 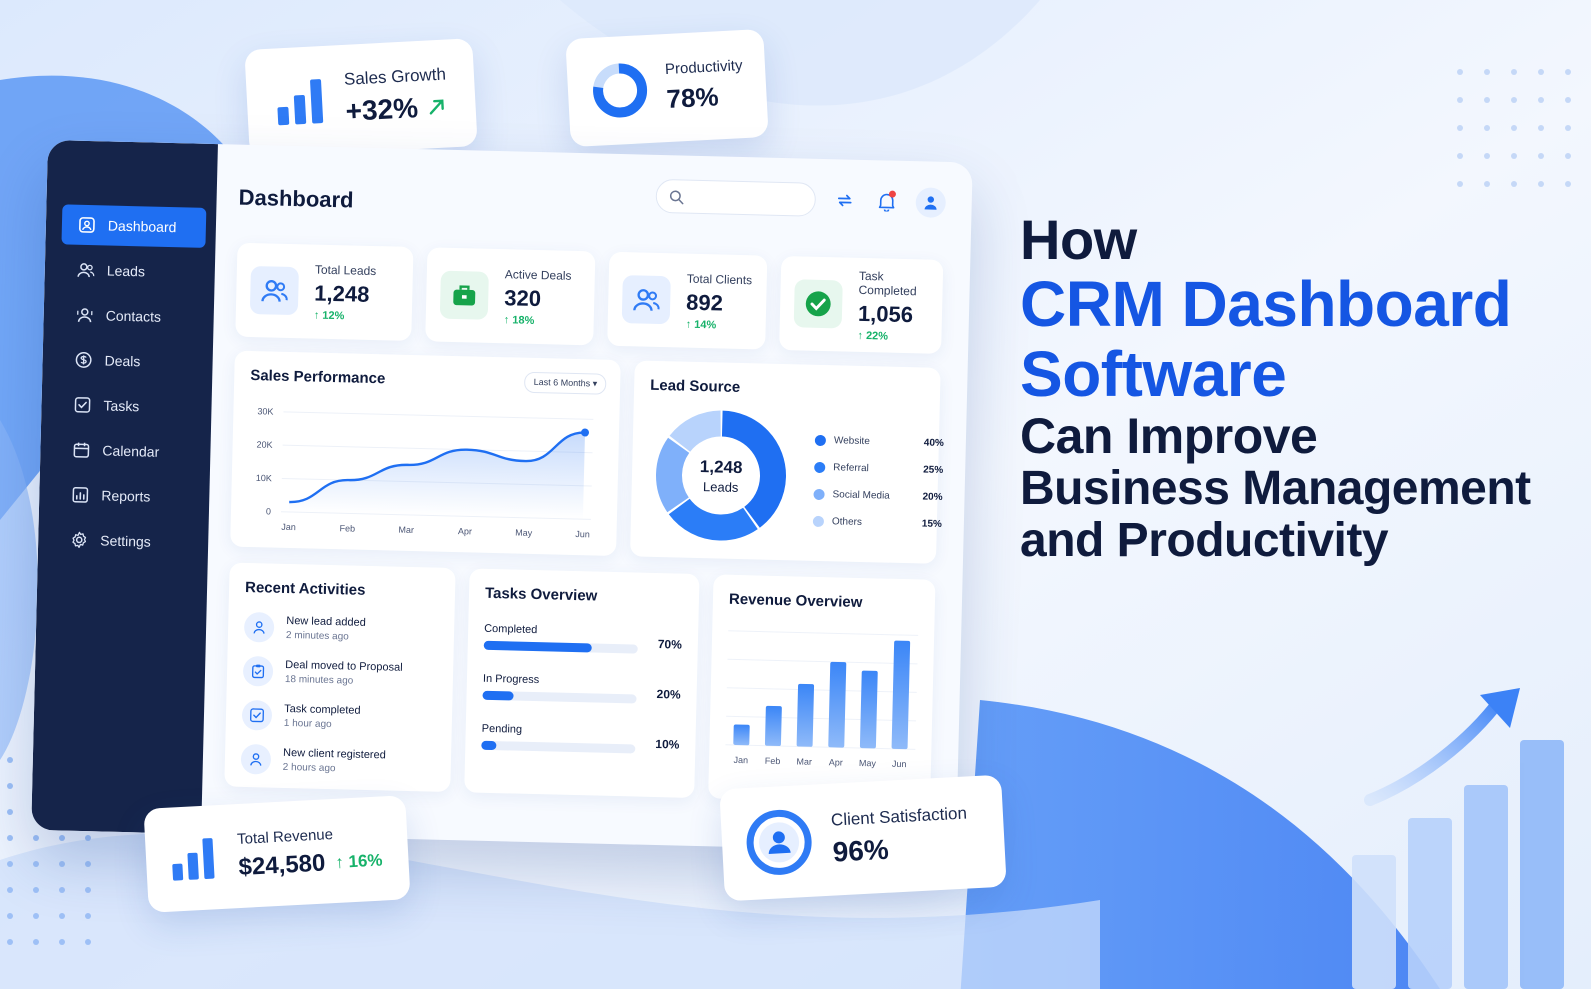 What do you see at coordinates (887, 283) in the screenshot?
I see `kpi-label: Task Completed` at bounding box center [887, 283].